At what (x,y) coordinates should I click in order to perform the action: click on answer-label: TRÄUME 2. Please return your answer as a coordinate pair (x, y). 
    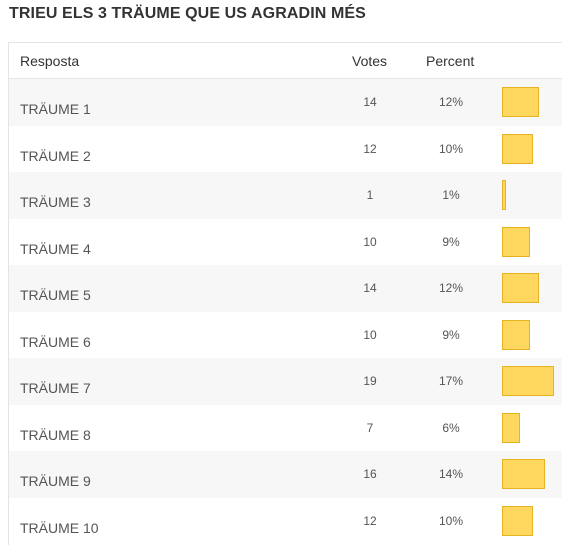
    Looking at the image, I should click on (55, 156).